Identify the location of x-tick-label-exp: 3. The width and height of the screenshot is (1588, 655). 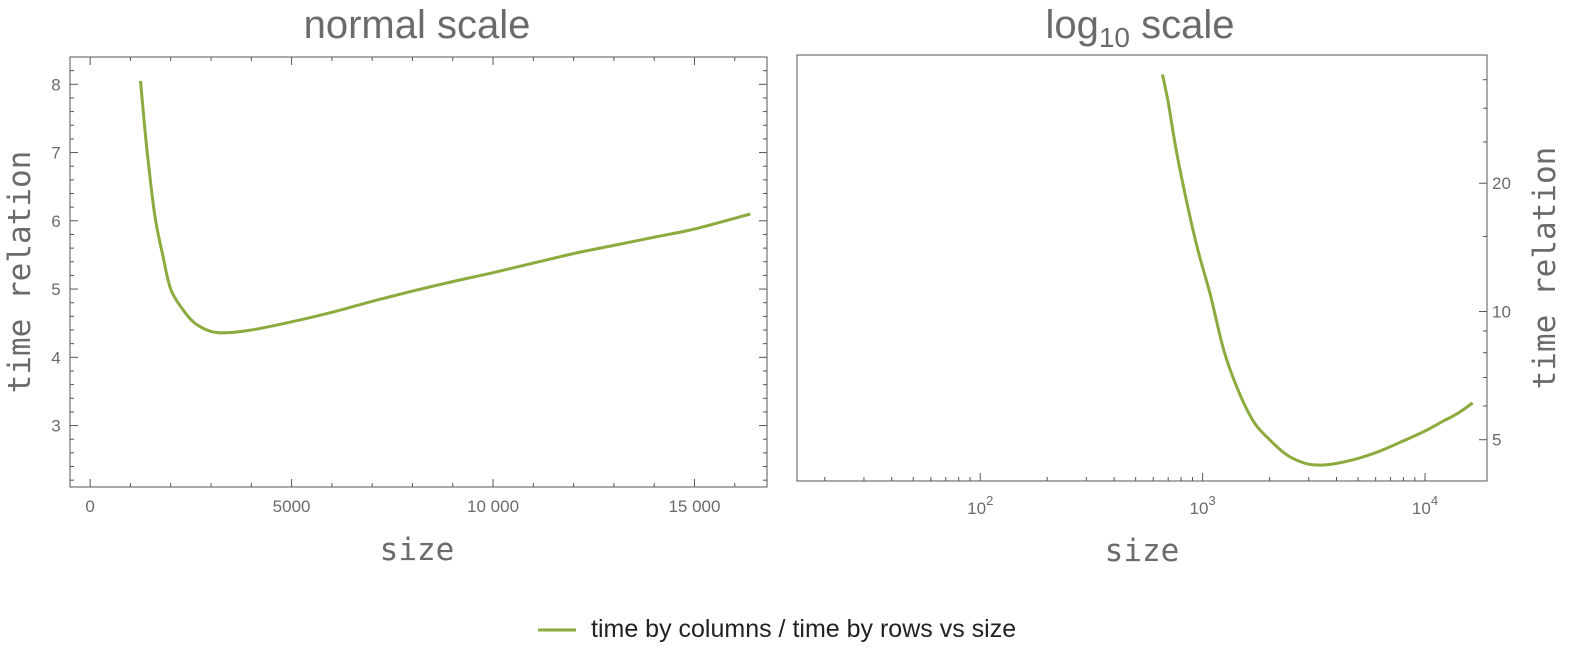
(1211, 500).